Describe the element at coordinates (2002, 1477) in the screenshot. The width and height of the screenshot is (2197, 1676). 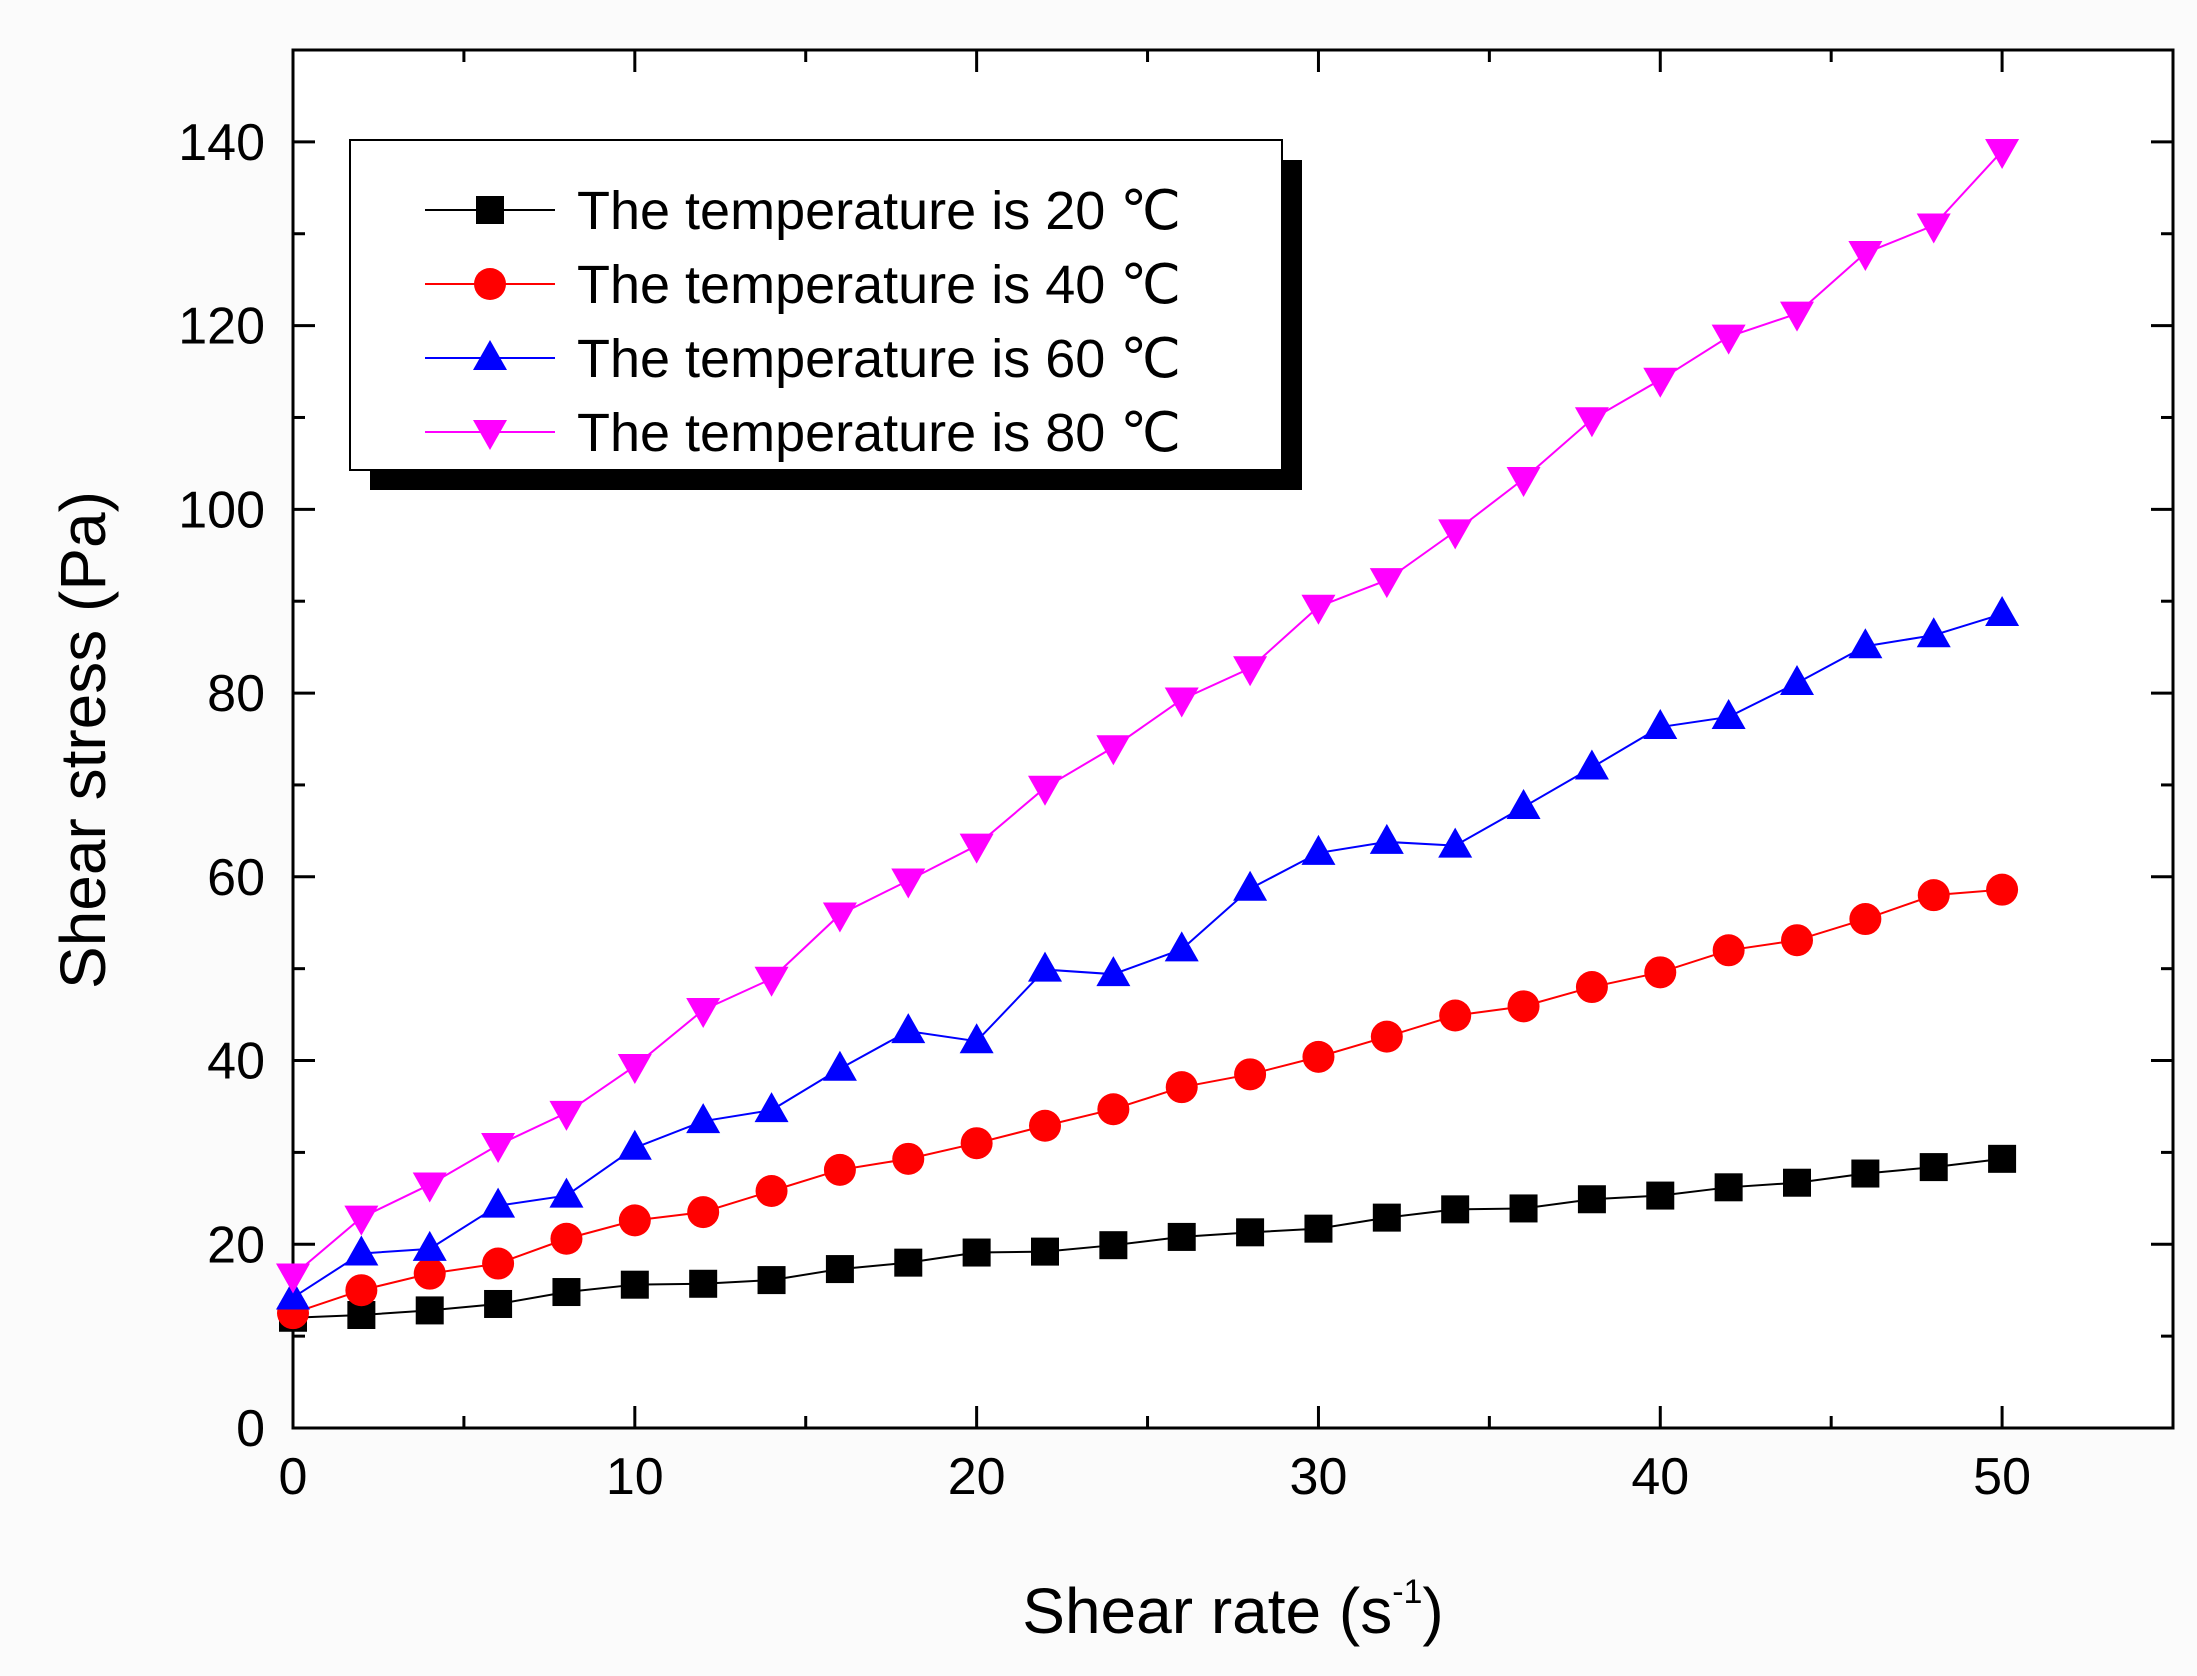
I see `x-tick-label: 50` at that location.